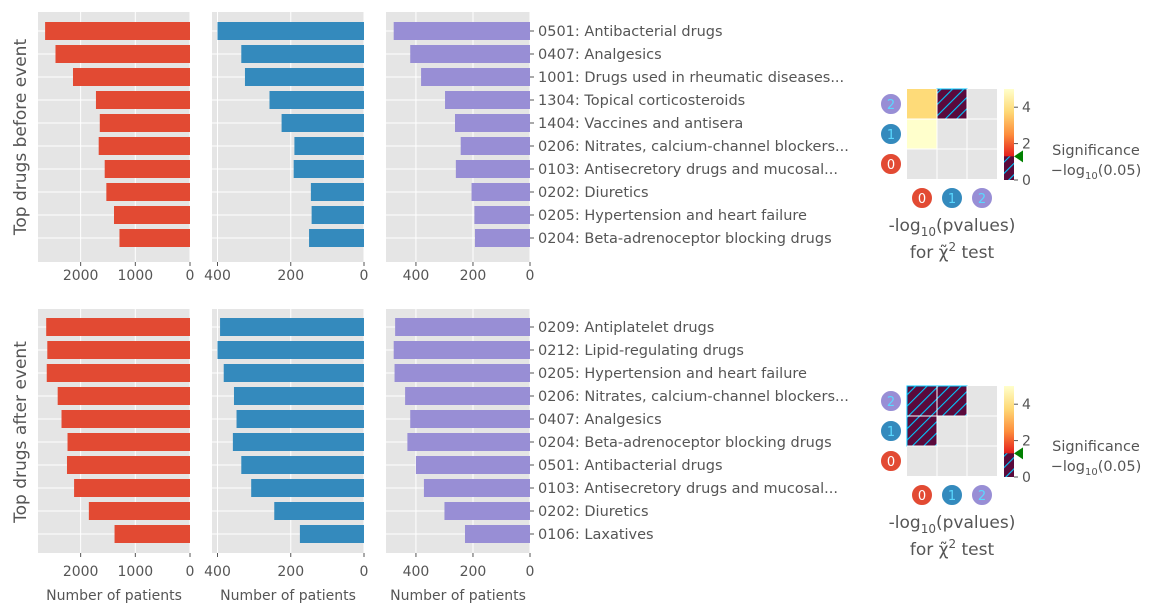 The width and height of the screenshot is (1157, 615). Describe the element at coordinates (596, 535) in the screenshot. I see `category-label: 0106: Laxatives` at that location.